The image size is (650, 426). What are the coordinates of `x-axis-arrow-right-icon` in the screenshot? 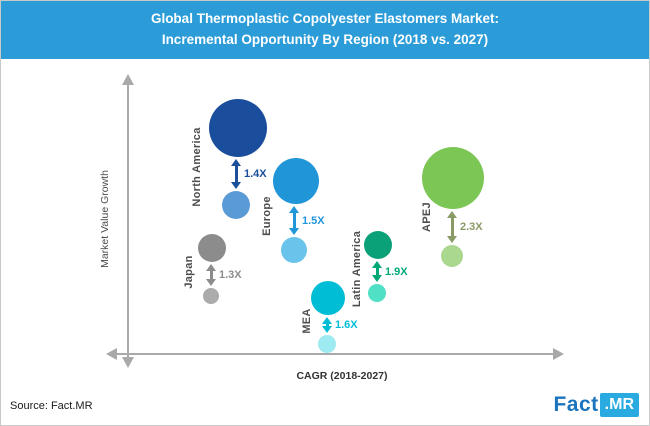 It's located at (558, 354).